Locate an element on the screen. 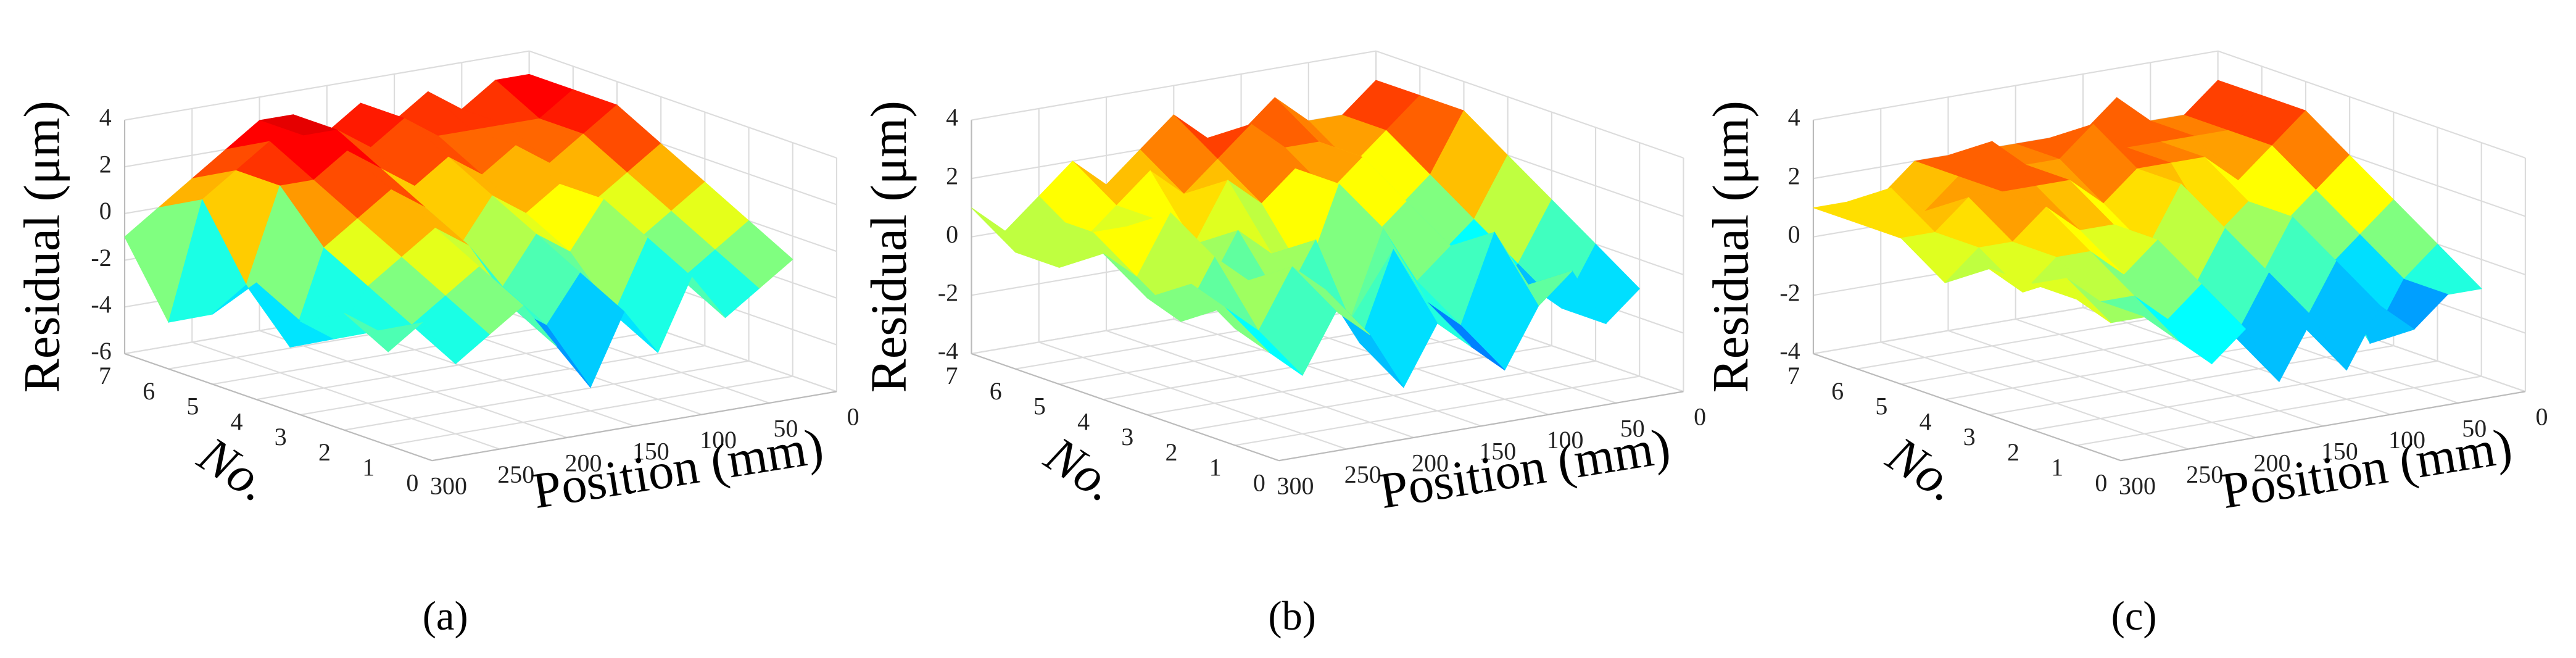 This screenshot has height=658, width=2576. caption: (c) is located at coordinates (2134, 616).